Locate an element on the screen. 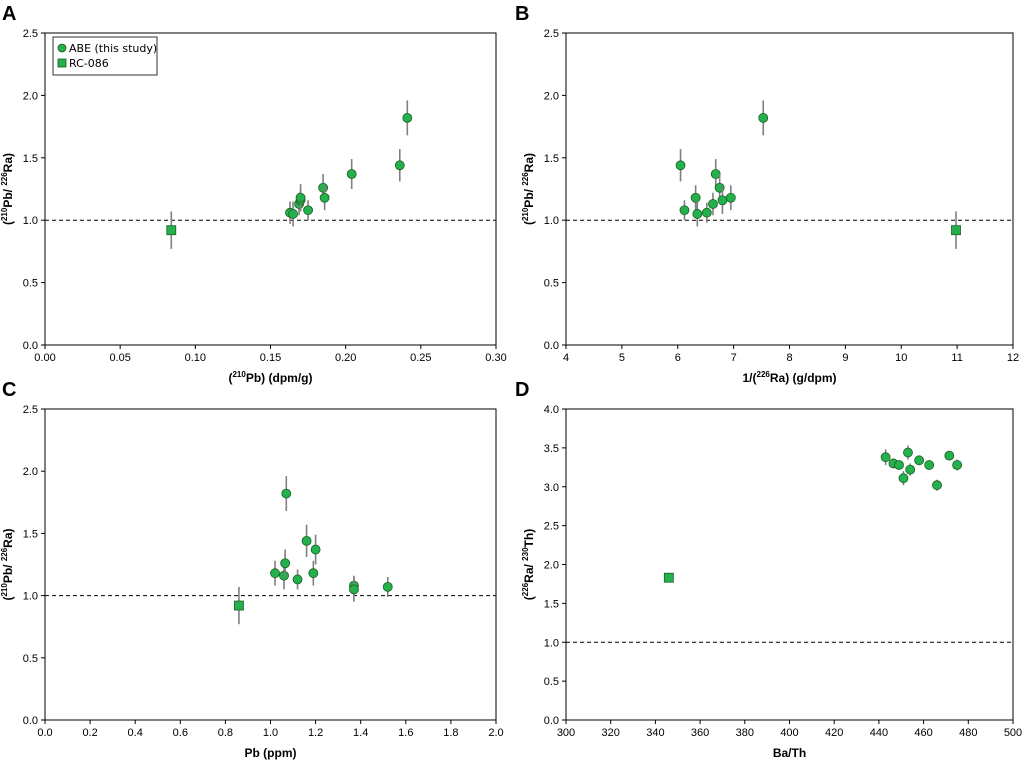 The height and width of the screenshot is (762, 1024). x-tick-label: 11 is located at coordinates (956, 358).